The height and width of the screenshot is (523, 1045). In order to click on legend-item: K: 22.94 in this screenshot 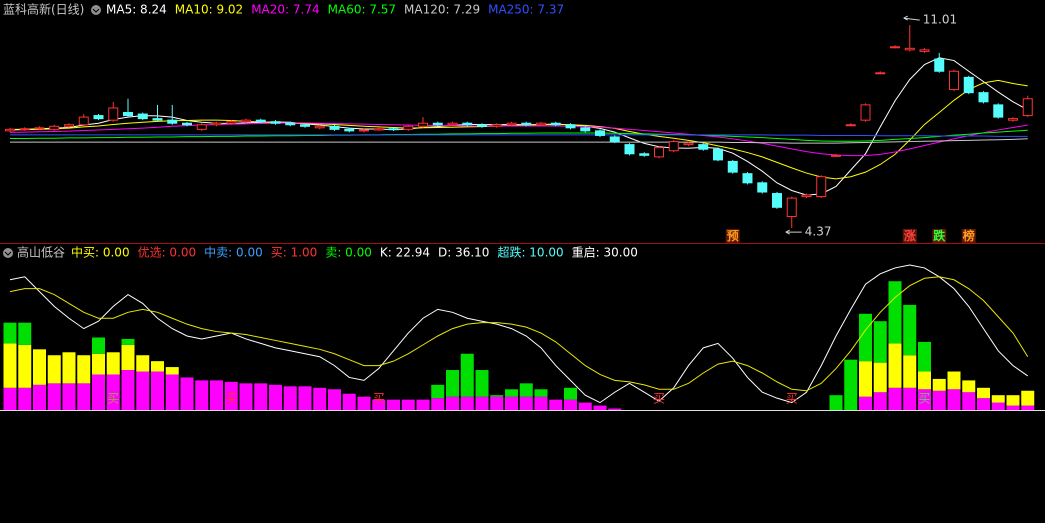, I will do `click(405, 253)`.